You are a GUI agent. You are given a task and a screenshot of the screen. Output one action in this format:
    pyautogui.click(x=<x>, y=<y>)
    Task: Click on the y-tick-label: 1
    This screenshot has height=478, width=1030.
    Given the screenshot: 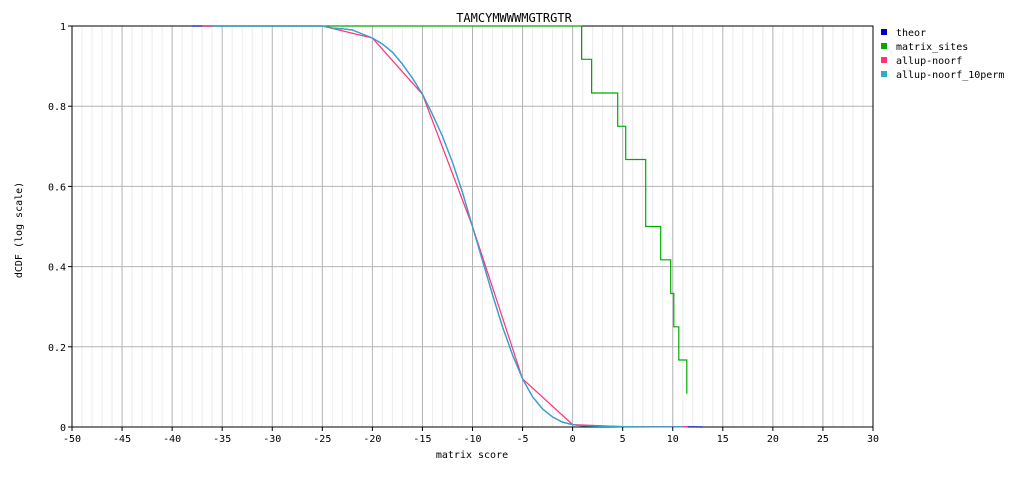 What is the action you would take?
    pyautogui.click(x=63, y=27)
    